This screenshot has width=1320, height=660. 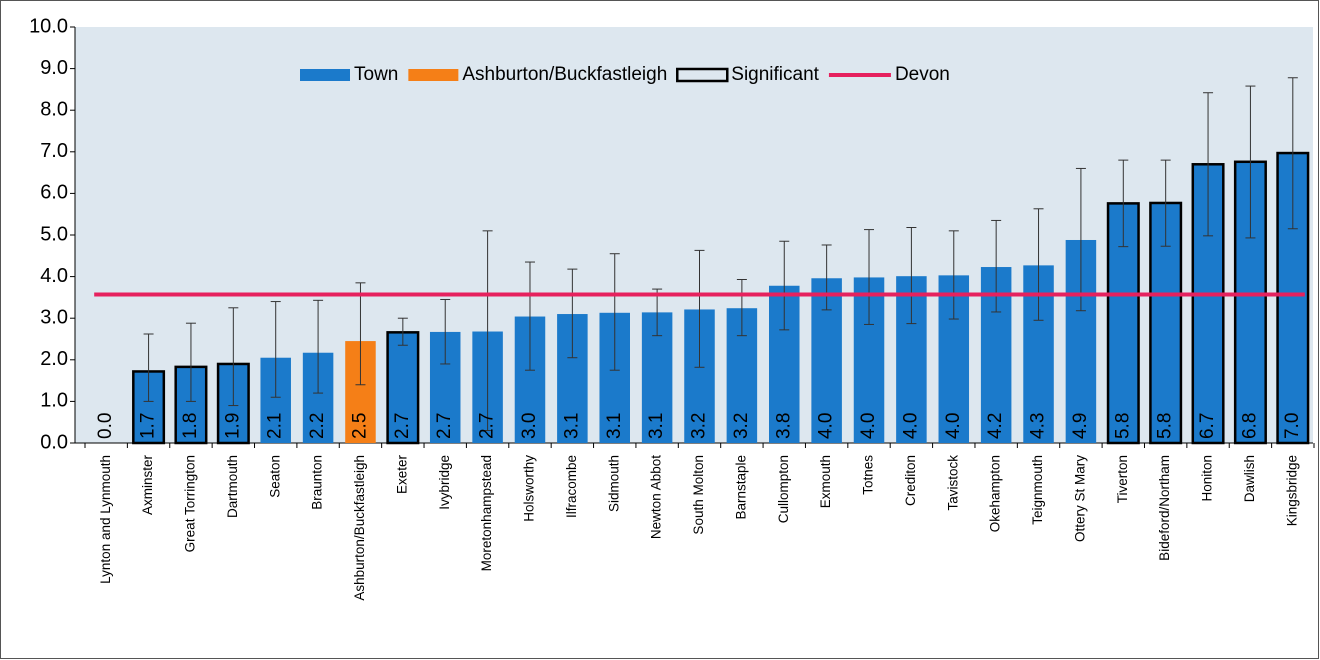 What do you see at coordinates (783, 426) in the screenshot?
I see `data-label: 3.8` at bounding box center [783, 426].